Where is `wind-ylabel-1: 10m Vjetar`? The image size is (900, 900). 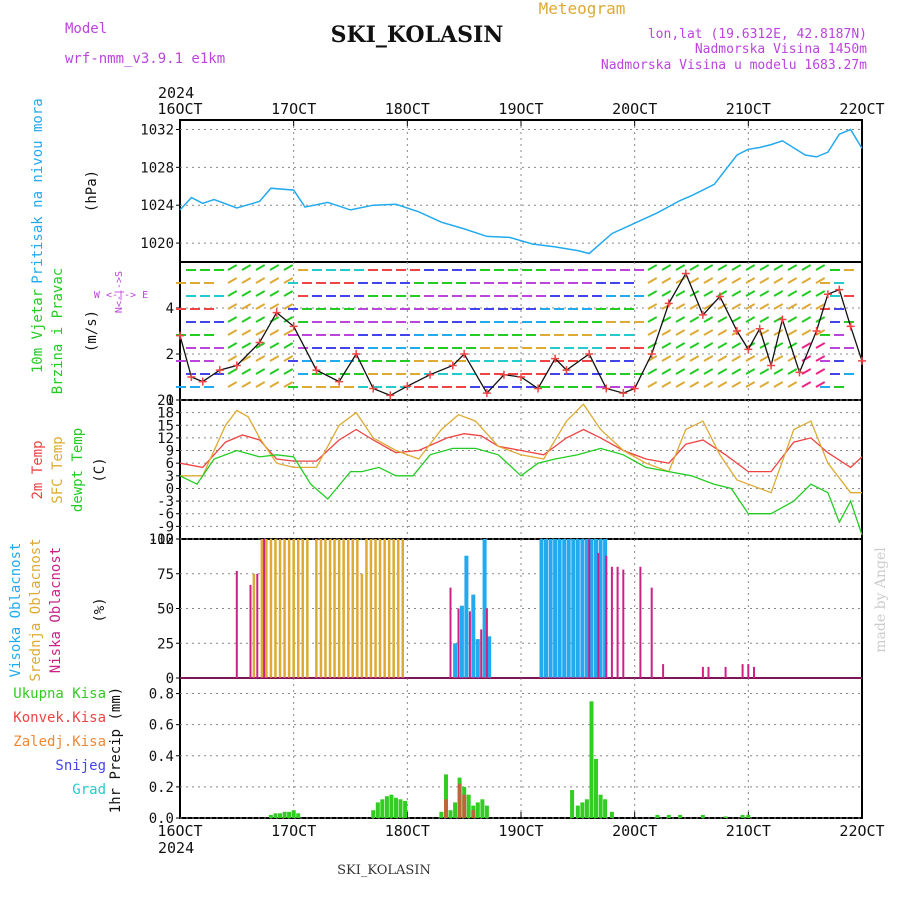
wind-ylabel-1: 10m Vjetar is located at coordinates (38, 331).